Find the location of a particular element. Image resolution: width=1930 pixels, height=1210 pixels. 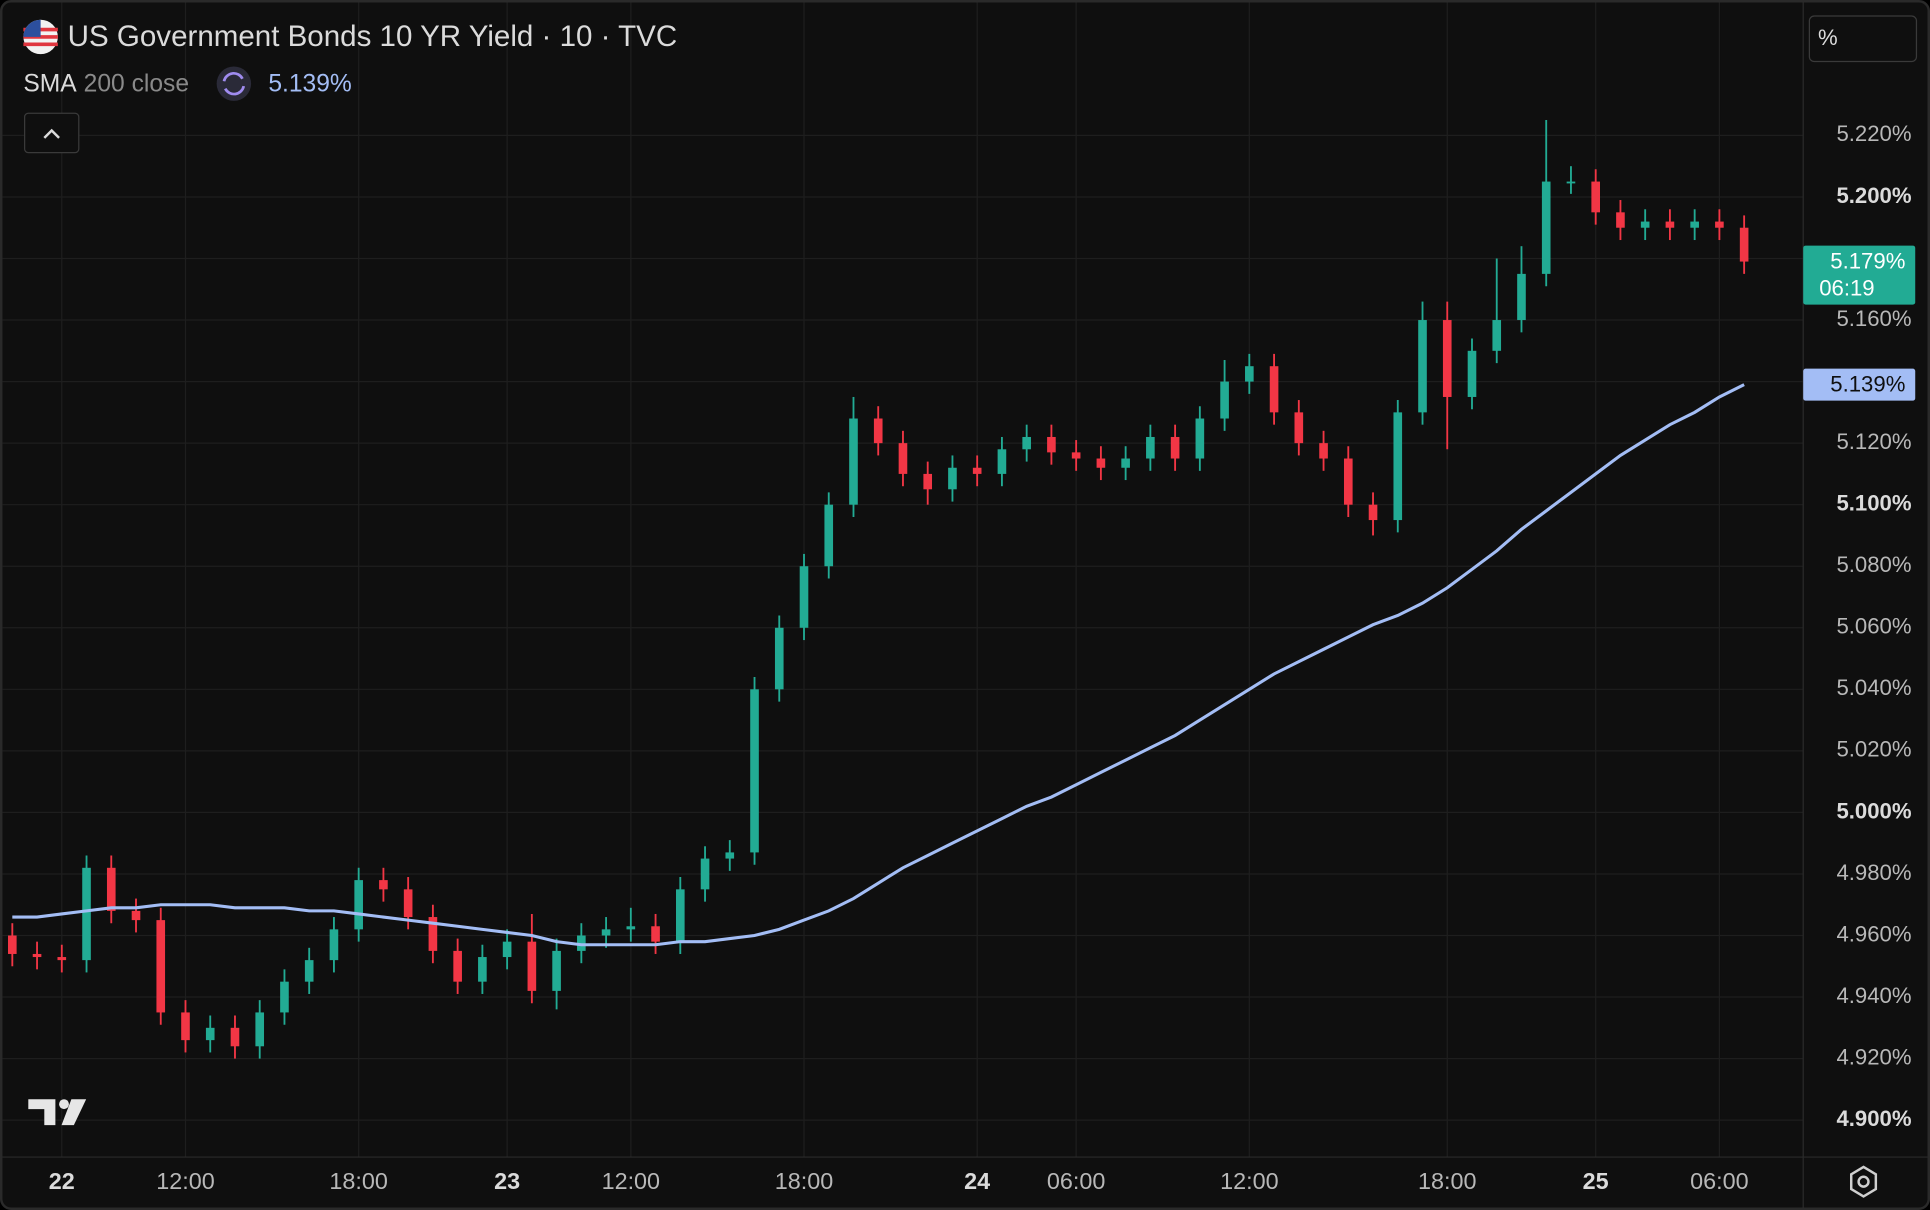

x-tick-label: 23 is located at coordinates (507, 1181).